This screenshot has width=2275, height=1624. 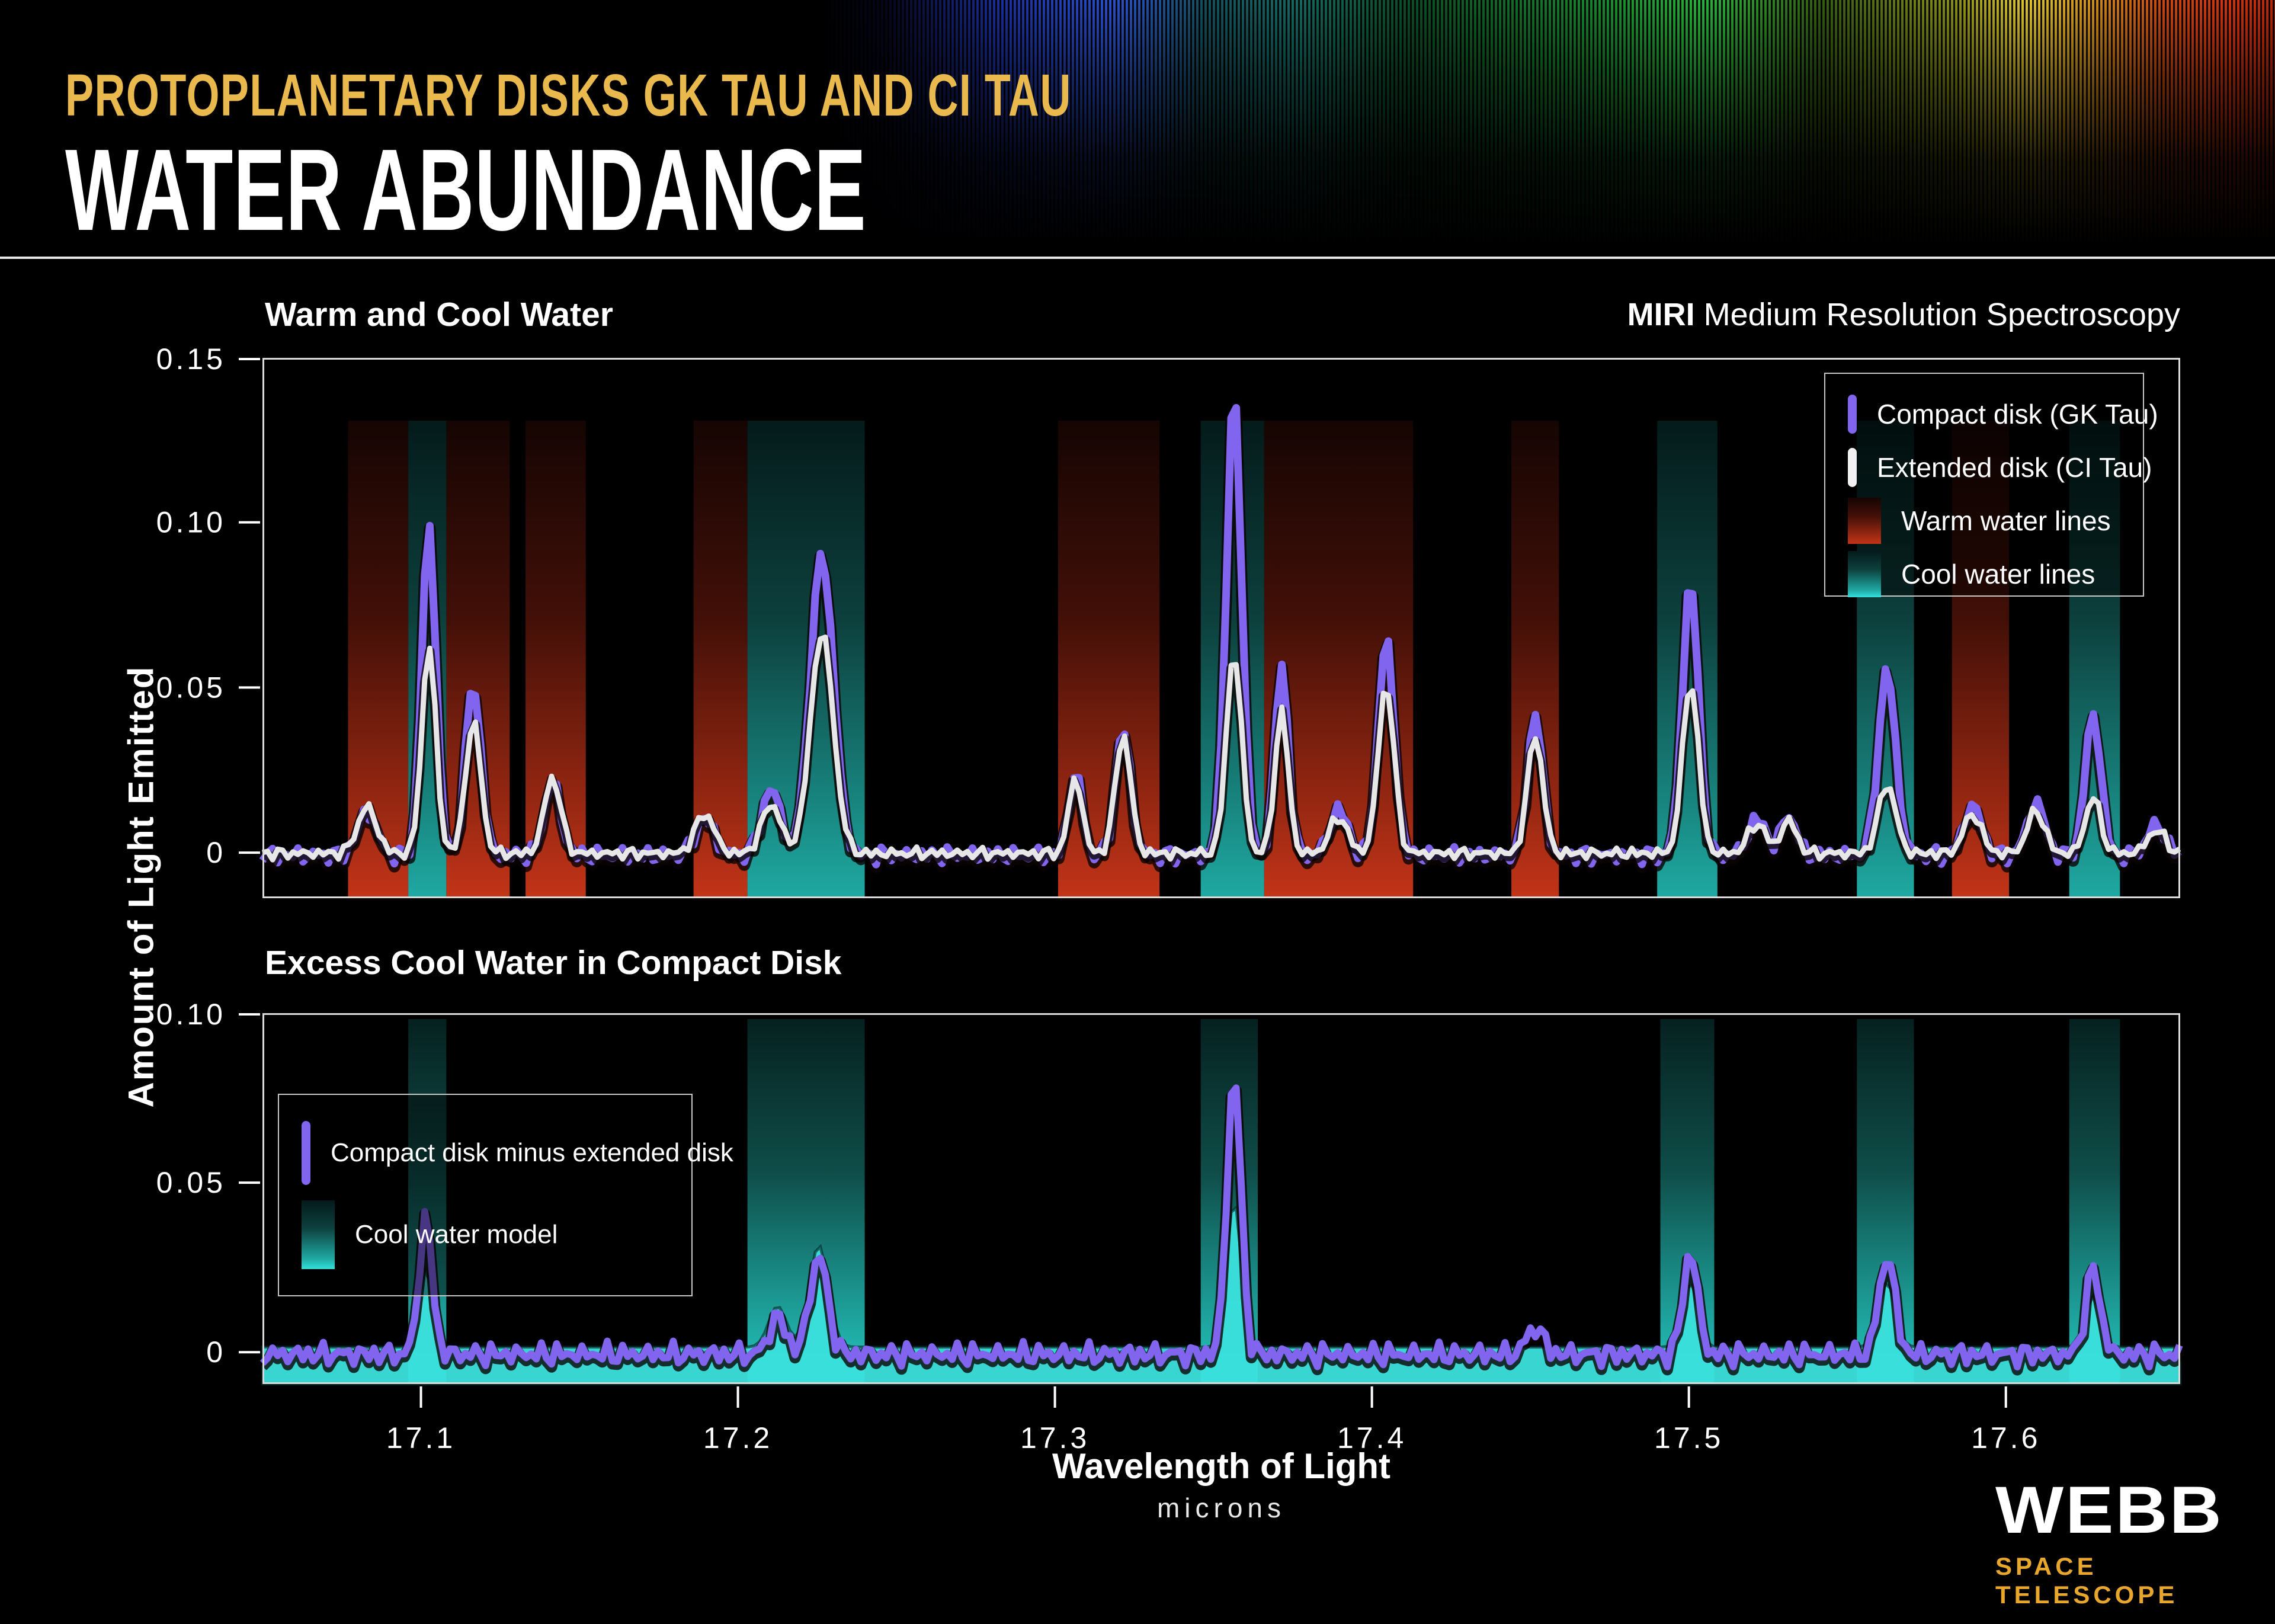 I want to click on cool-model-swatch, so click(x=318, y=1234).